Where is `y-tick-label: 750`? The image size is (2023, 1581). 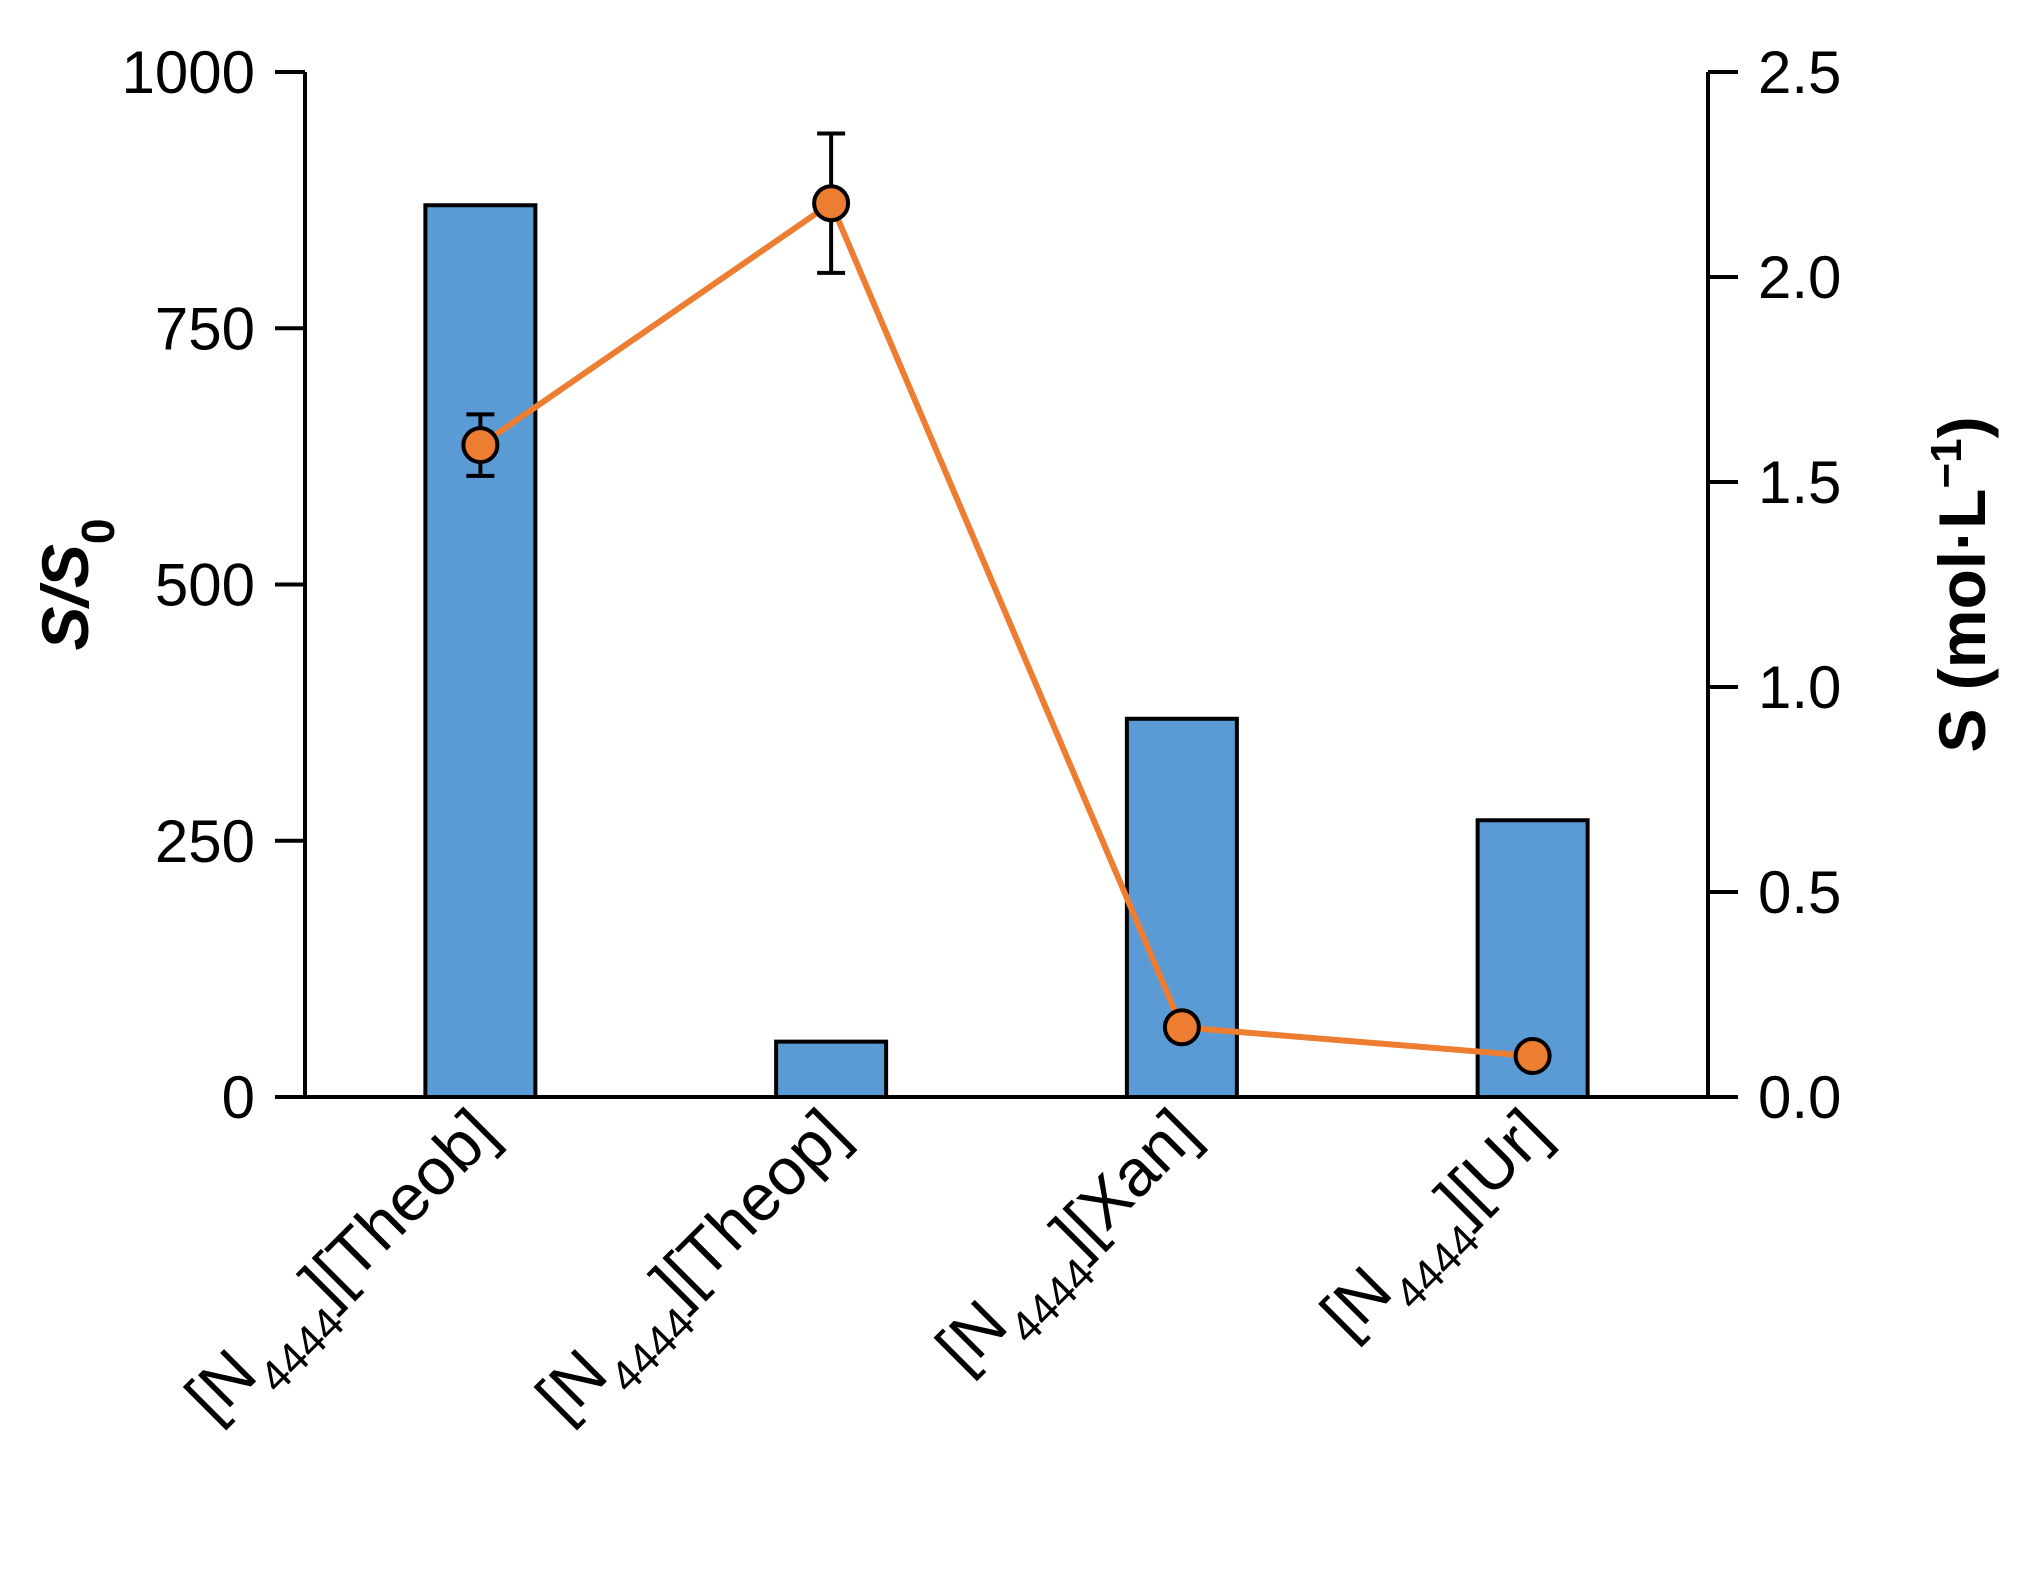
y-tick-label: 750 is located at coordinates (205, 328).